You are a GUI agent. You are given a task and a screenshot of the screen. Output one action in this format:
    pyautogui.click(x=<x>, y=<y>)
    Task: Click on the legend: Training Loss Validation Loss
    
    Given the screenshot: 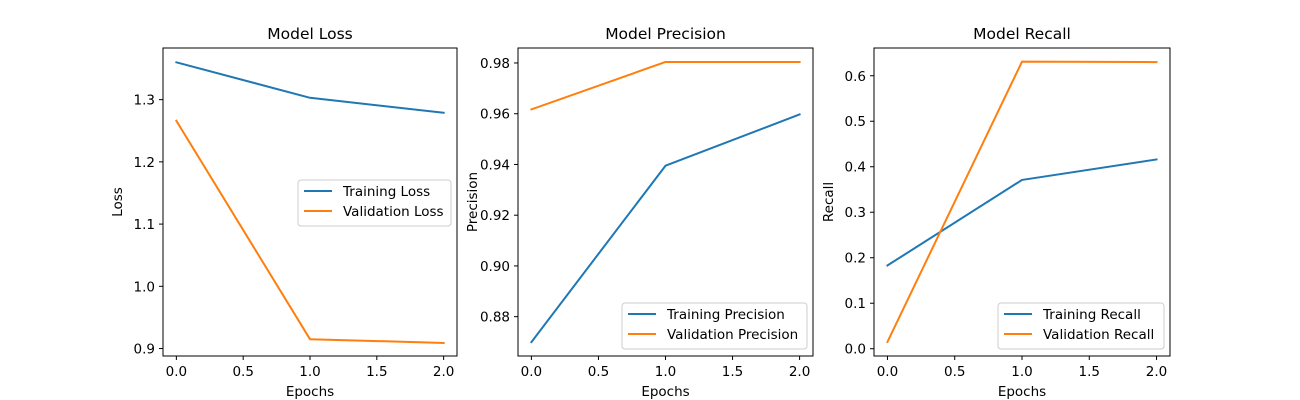 What is the action you would take?
    pyautogui.click(x=374, y=203)
    